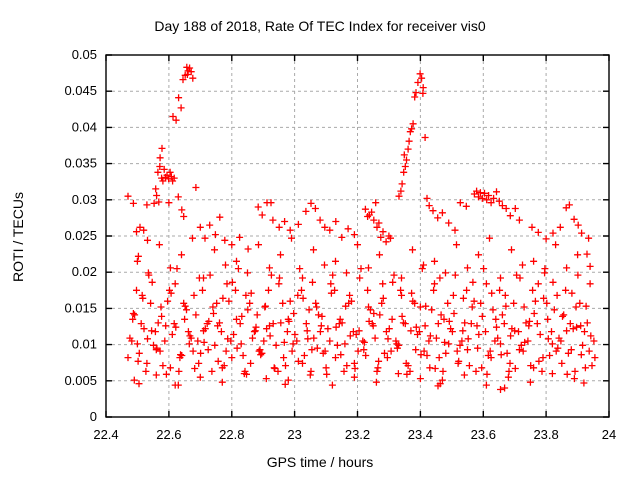 This screenshot has height=480, width=640. What do you see at coordinates (80, 380) in the screenshot?
I see `y-tick-label: 0.005` at bounding box center [80, 380].